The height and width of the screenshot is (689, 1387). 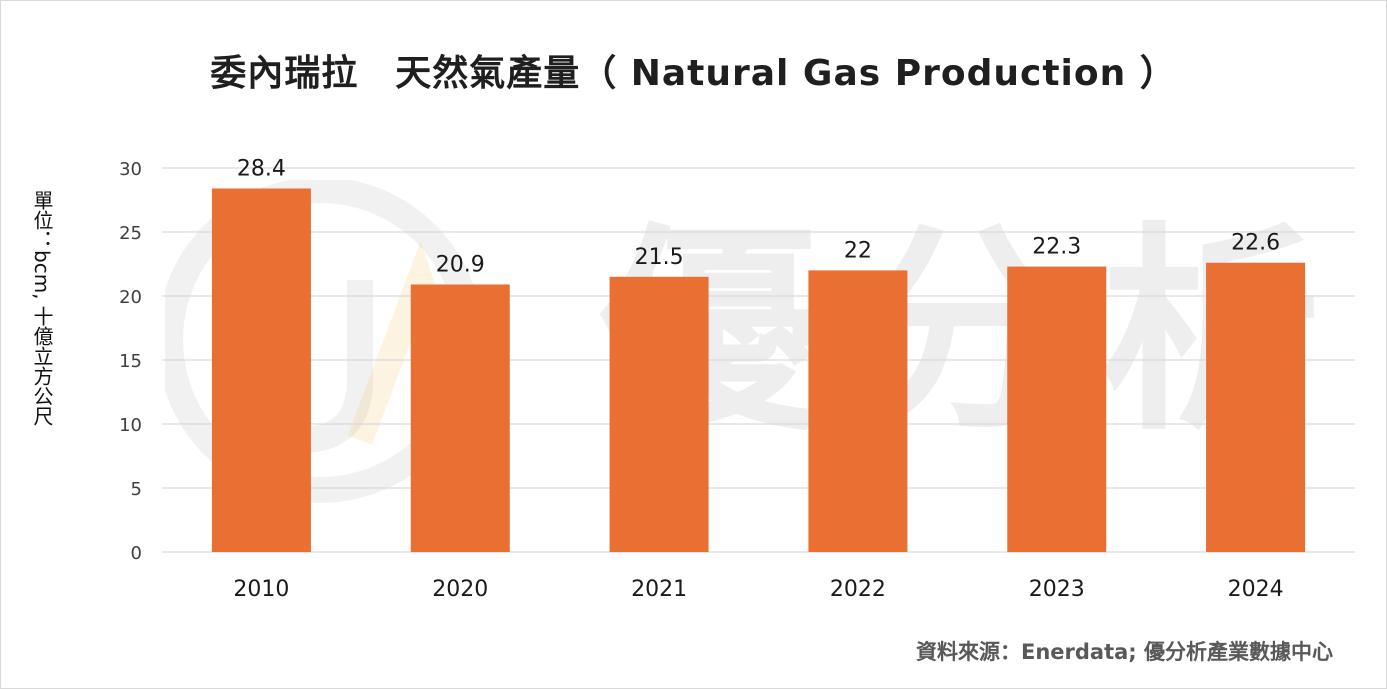 What do you see at coordinates (1057, 589) in the screenshot?
I see `x-tick-label: 2023` at bounding box center [1057, 589].